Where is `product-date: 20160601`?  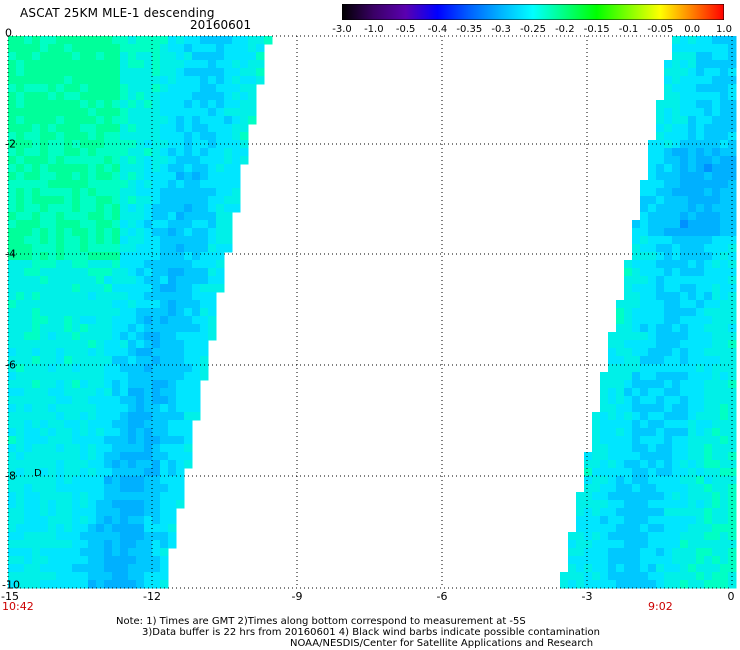 product-date: 20160601 is located at coordinates (221, 25).